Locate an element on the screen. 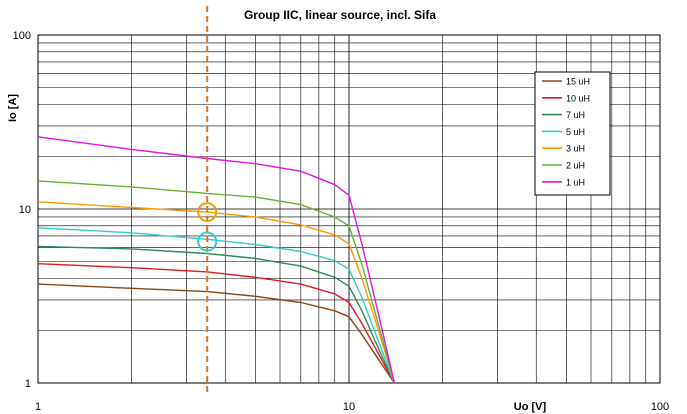  series-line is located at coordinates (216, 333).